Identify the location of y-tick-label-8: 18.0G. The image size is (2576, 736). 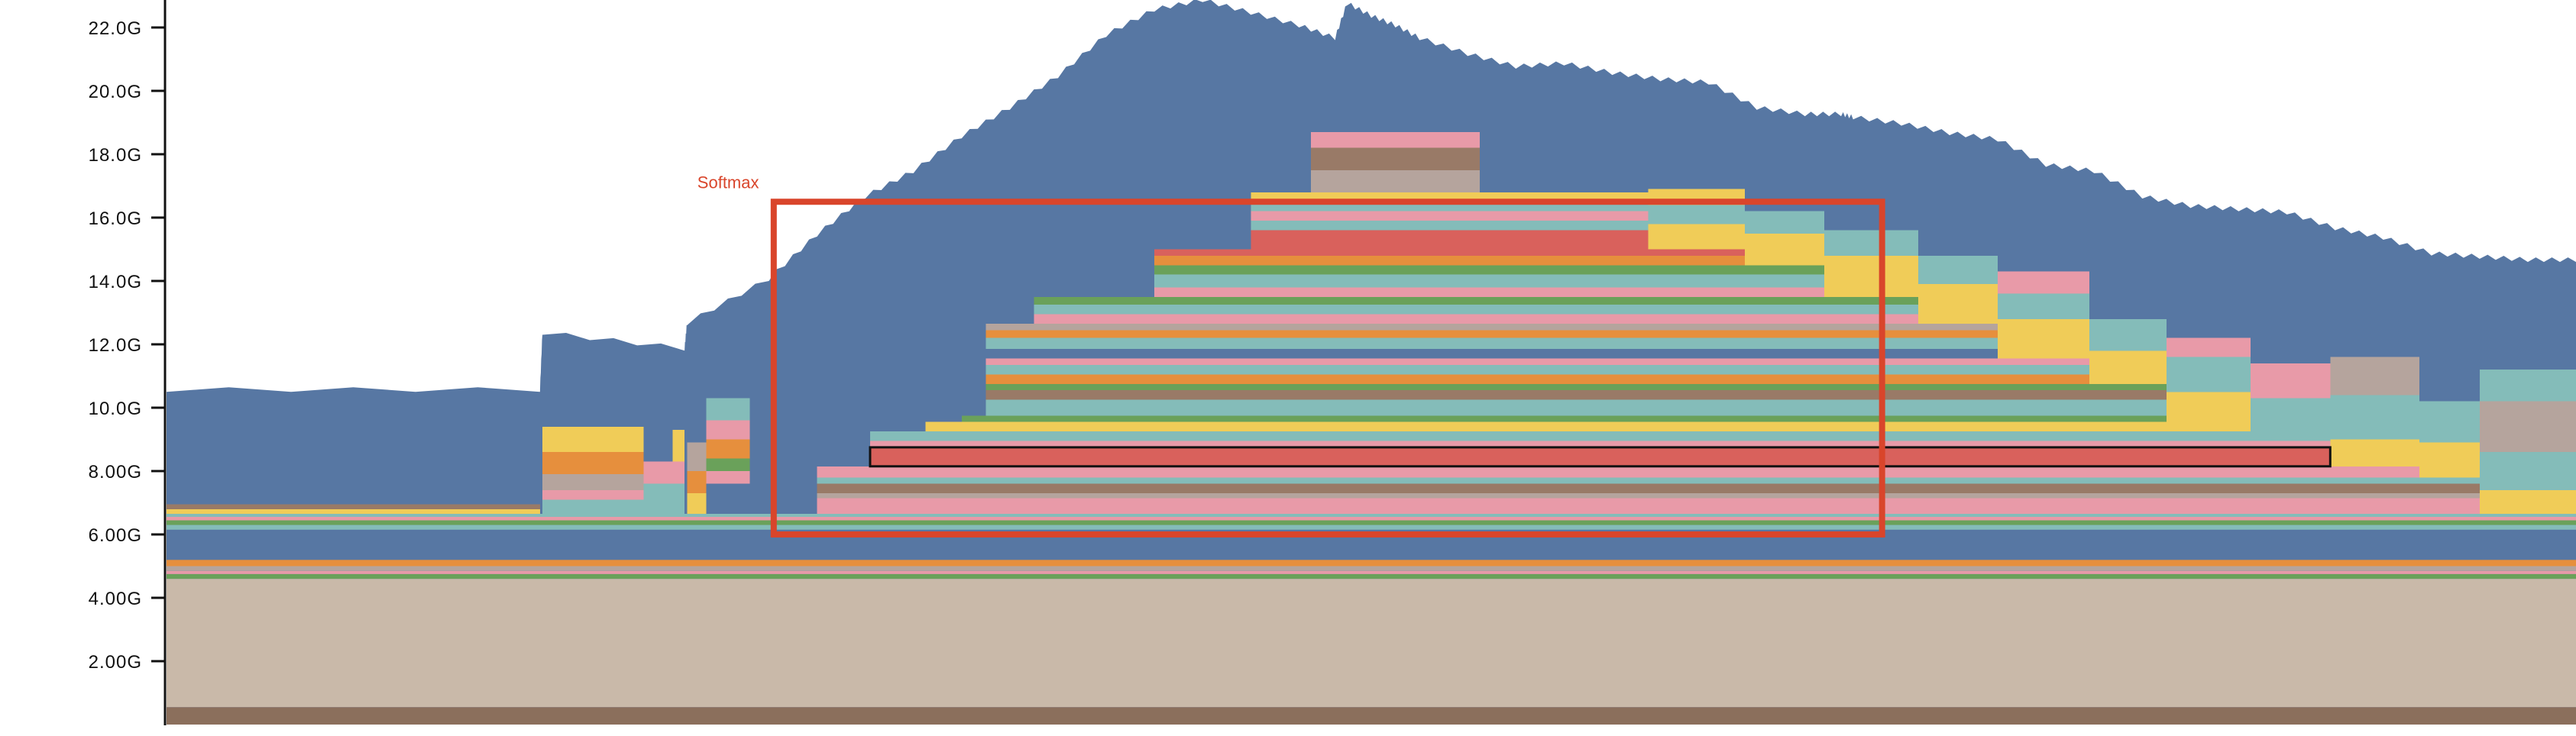
(115, 155).